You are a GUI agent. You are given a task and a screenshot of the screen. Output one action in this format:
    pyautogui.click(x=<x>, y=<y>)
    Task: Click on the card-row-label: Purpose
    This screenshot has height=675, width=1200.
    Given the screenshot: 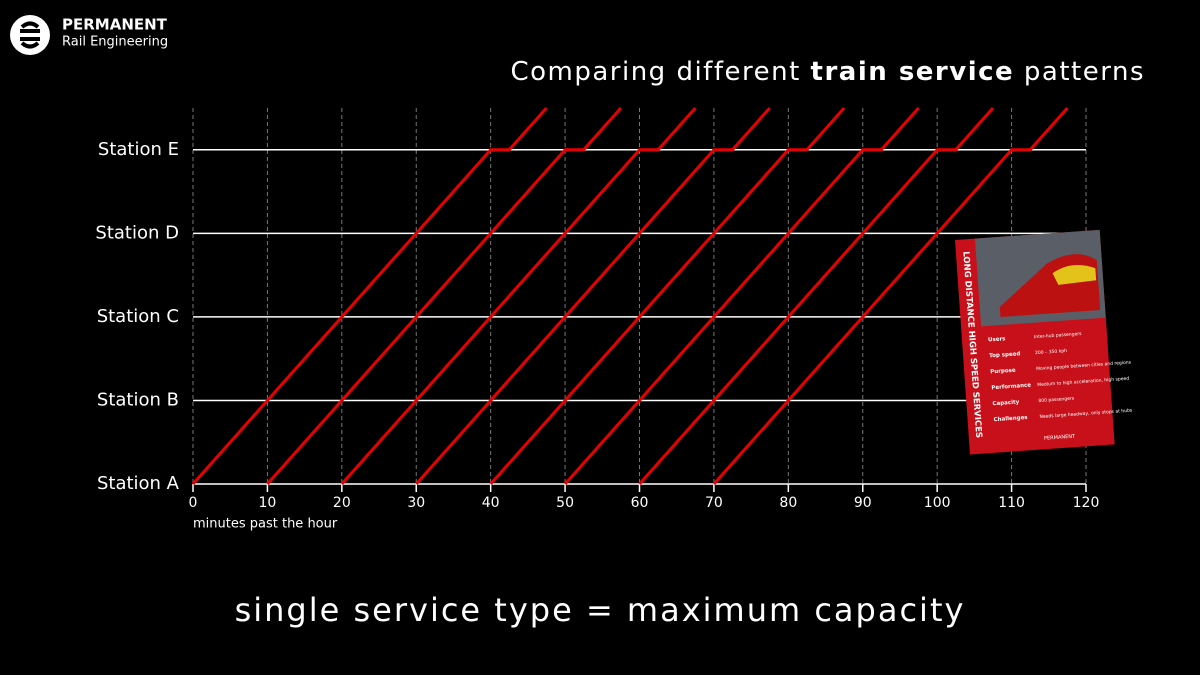 What is the action you would take?
    pyautogui.click(x=1003, y=372)
    